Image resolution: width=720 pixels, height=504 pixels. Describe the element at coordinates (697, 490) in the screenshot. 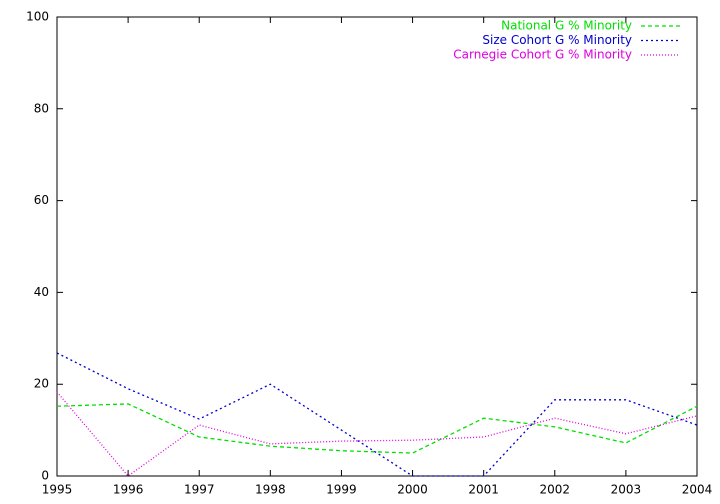

I see `x-tick-label: 2004` at that location.